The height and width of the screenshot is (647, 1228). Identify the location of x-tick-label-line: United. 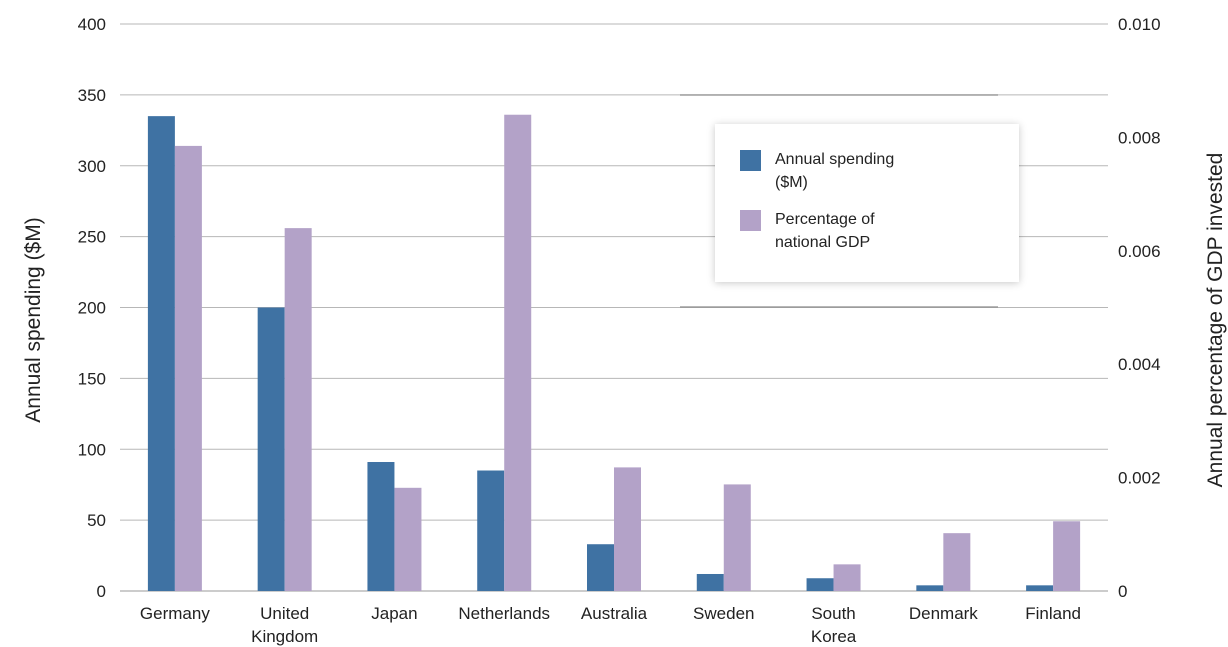
(284, 613).